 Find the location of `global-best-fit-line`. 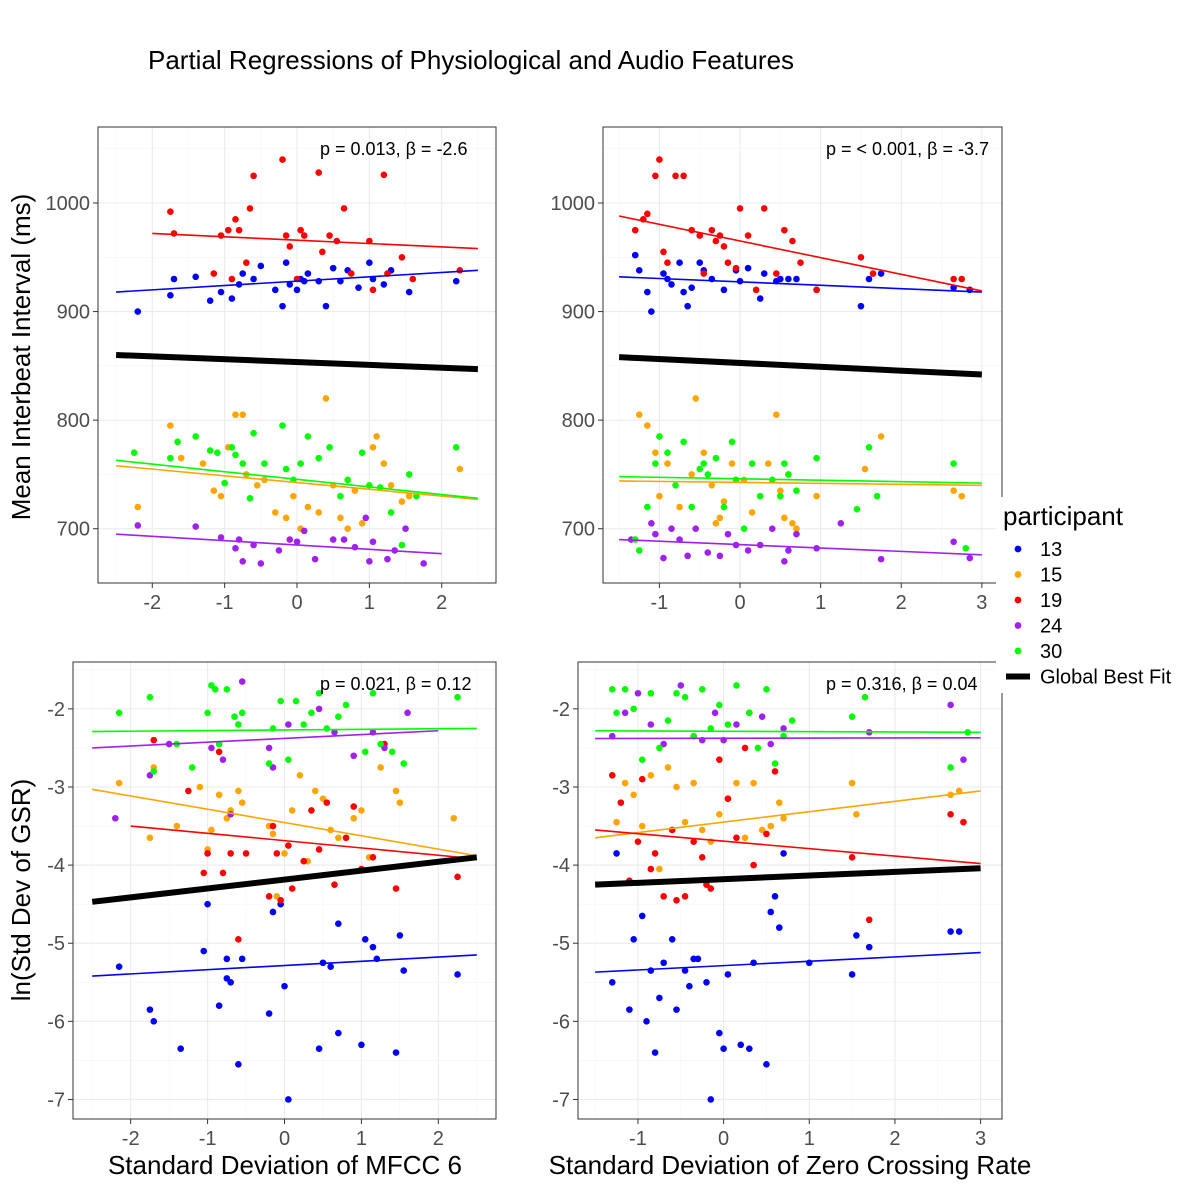

global-best-fit-line is located at coordinates (297, 362).